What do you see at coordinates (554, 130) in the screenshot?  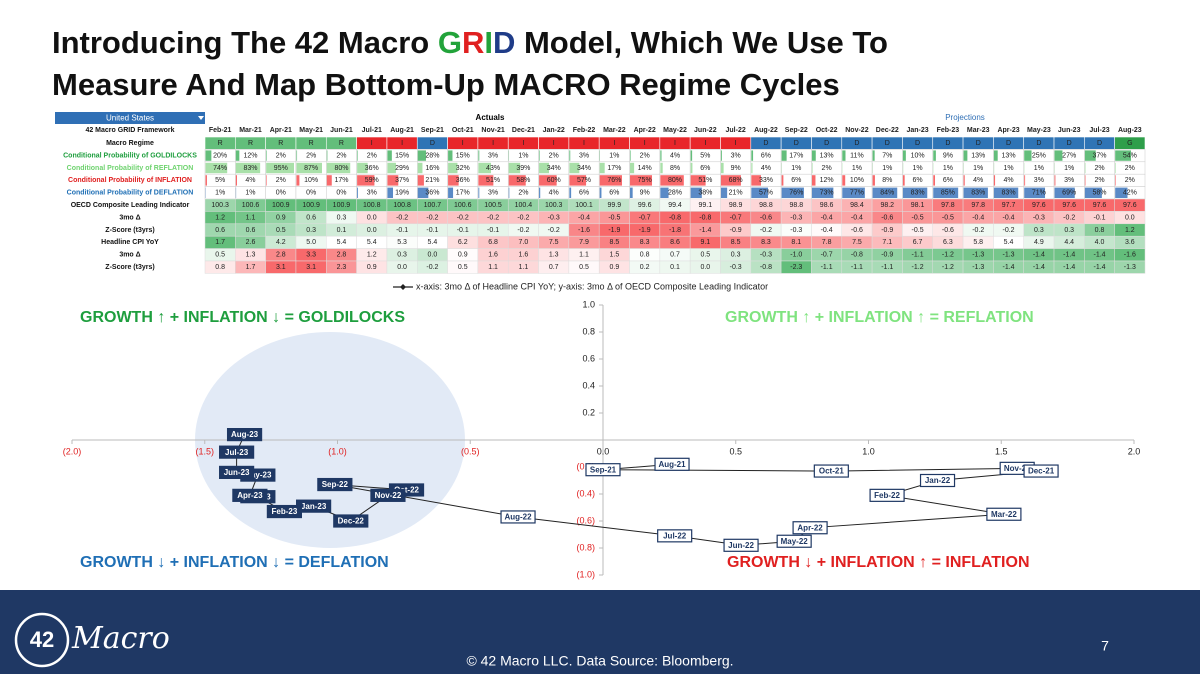 I see `month-header: Jan-22` at bounding box center [554, 130].